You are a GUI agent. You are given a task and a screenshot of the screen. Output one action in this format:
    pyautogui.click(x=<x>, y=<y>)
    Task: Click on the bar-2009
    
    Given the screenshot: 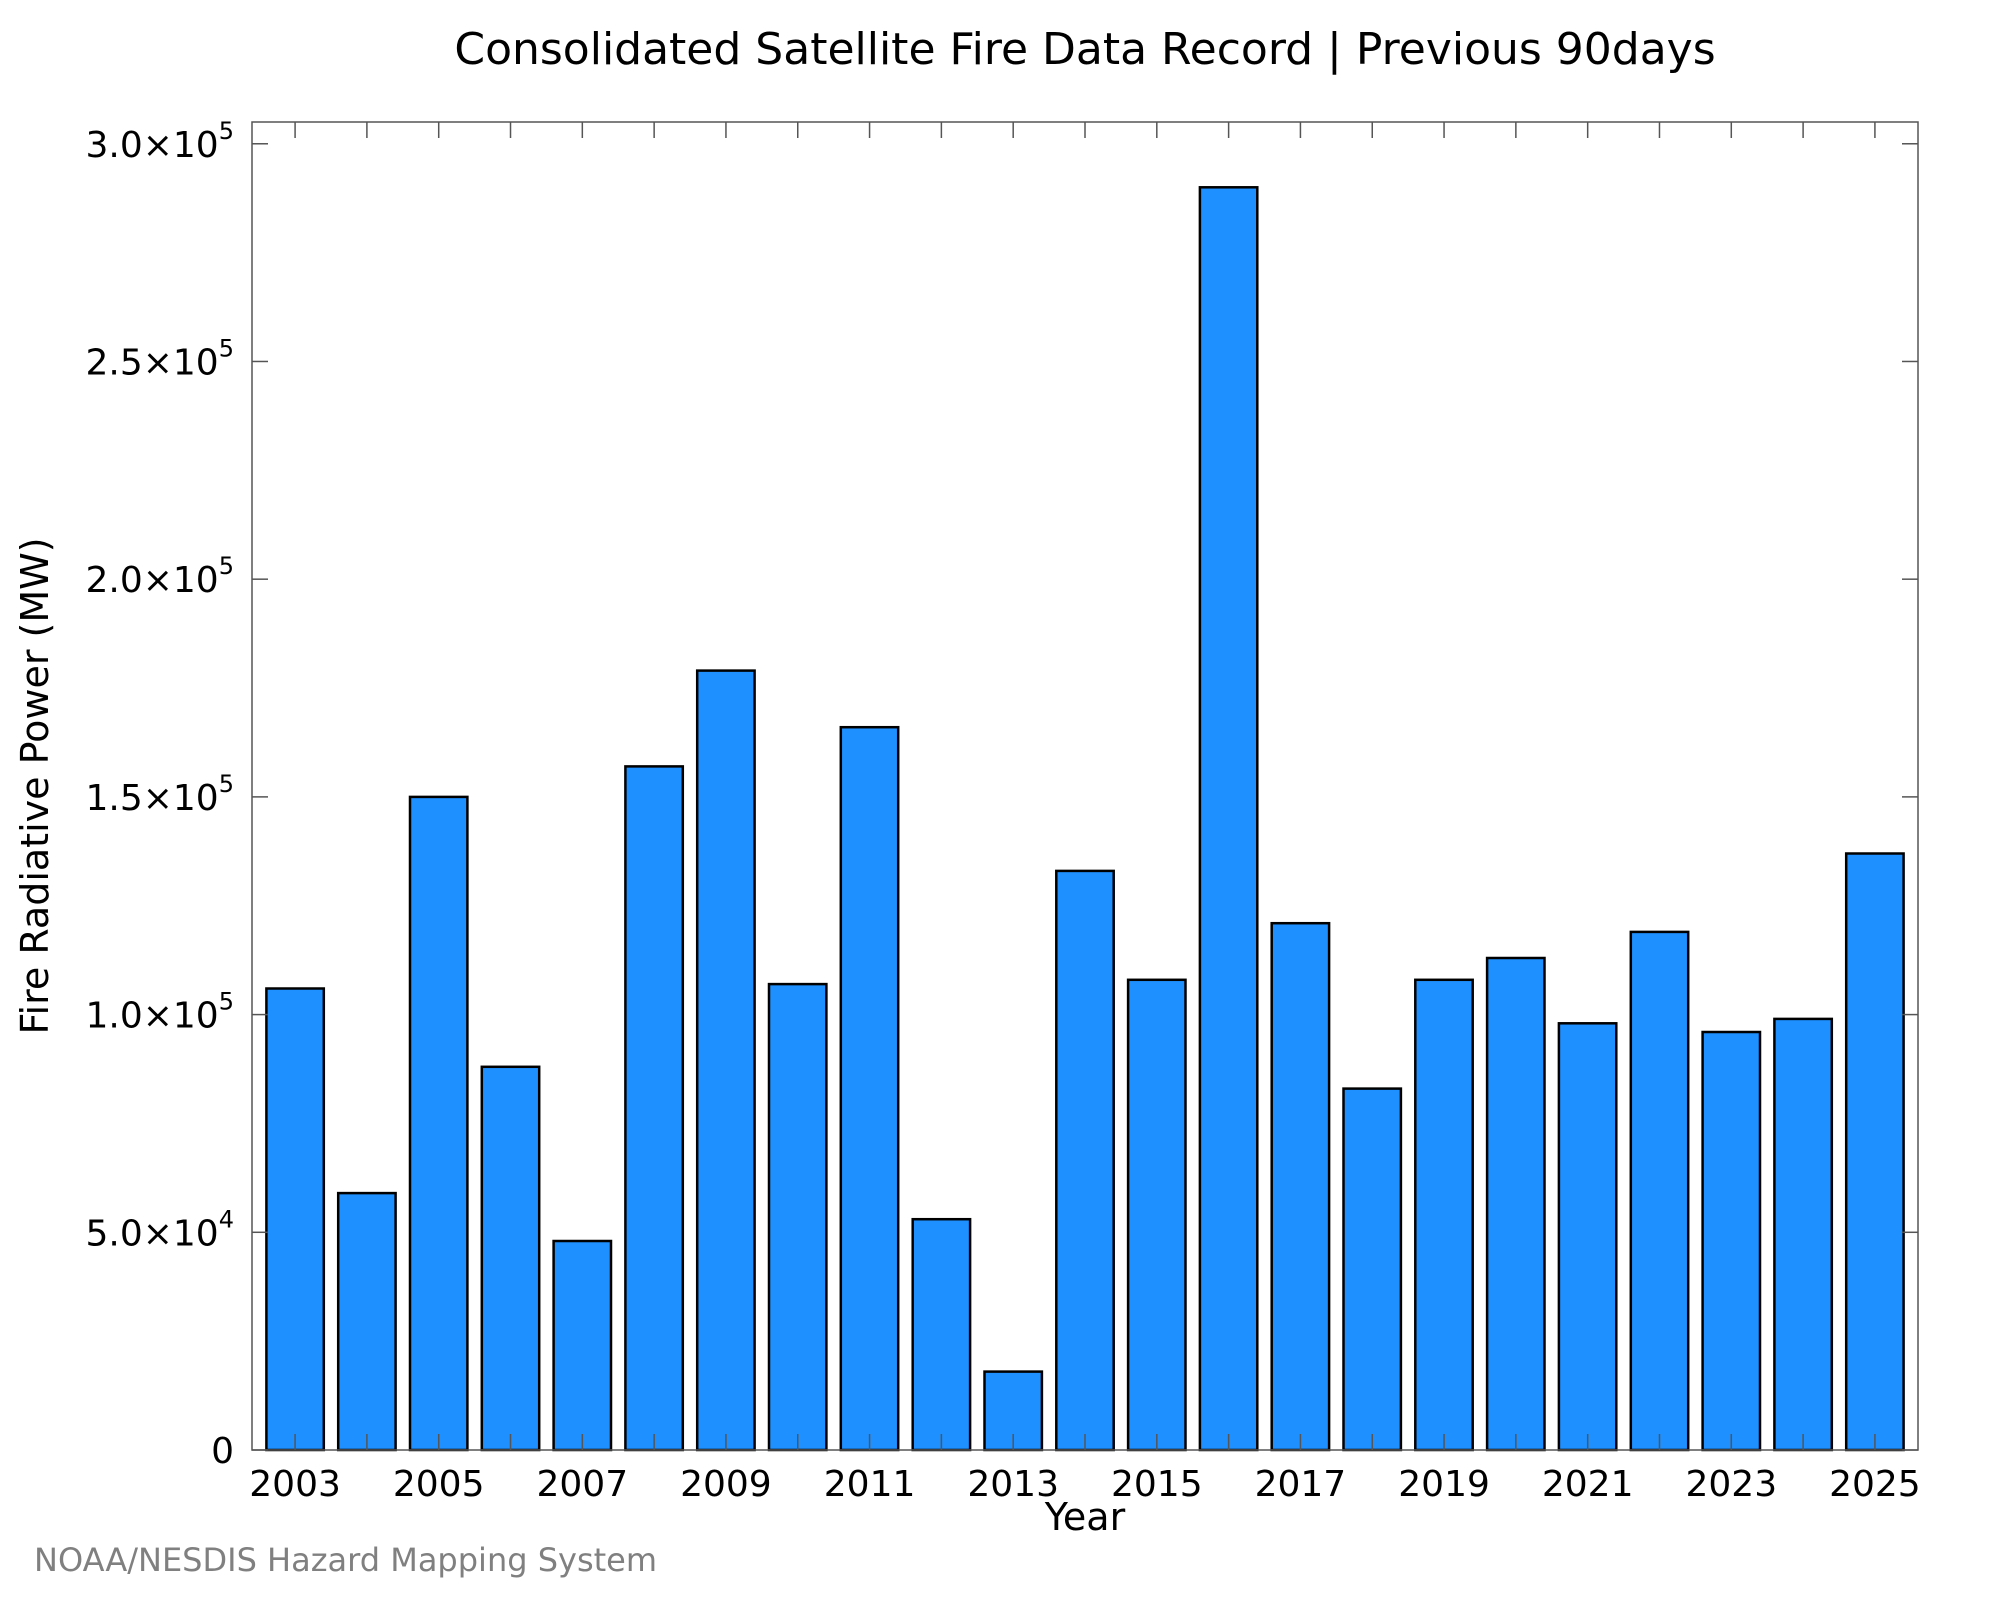 What is the action you would take?
    pyautogui.click(x=725, y=1060)
    